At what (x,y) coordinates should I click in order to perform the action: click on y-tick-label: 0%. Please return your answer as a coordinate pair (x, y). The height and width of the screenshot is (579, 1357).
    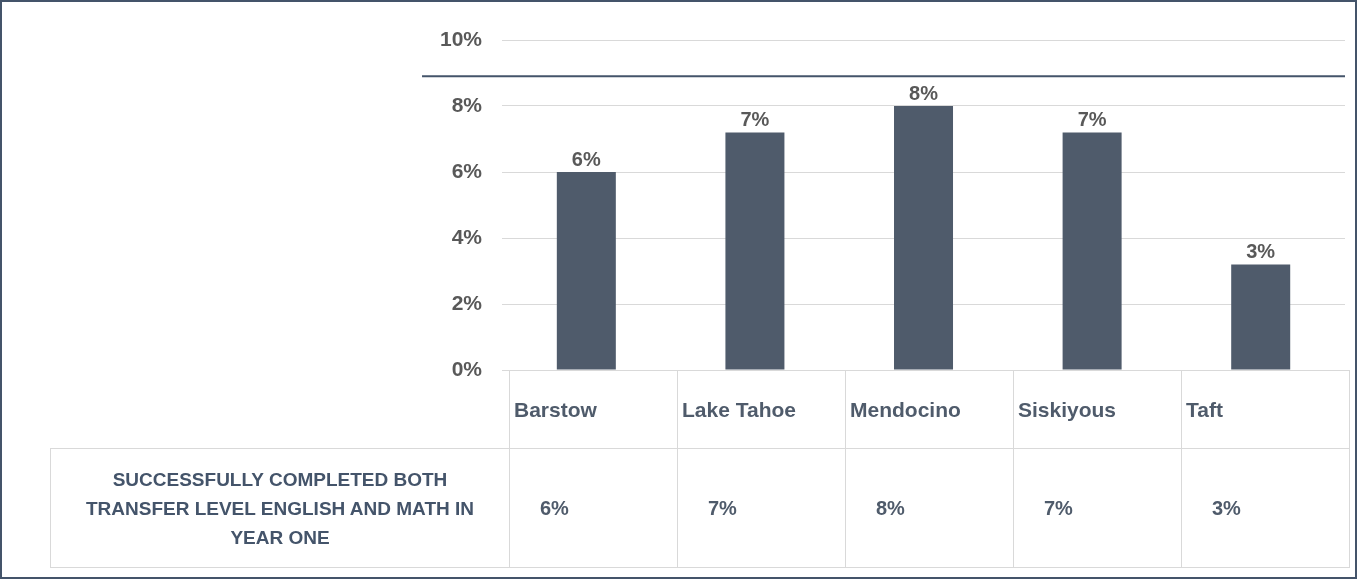
    Looking at the image, I should click on (467, 368).